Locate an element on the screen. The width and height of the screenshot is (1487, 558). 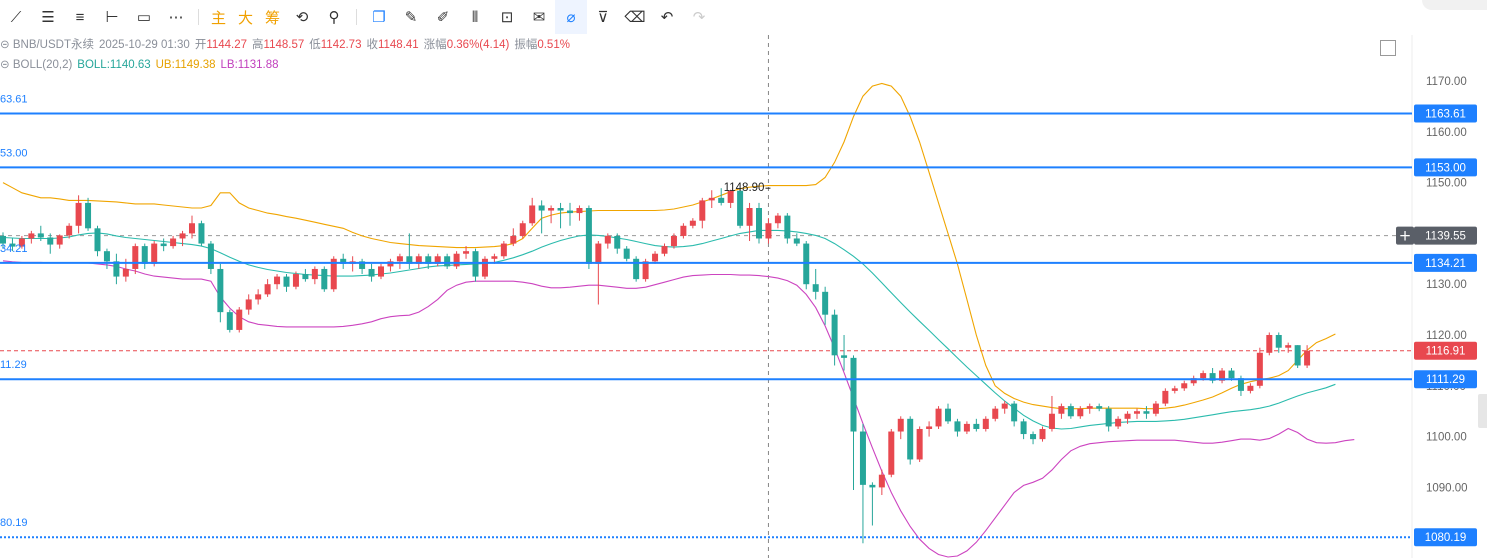
line-tool-icon: ⟋ is located at coordinates (16, 17).